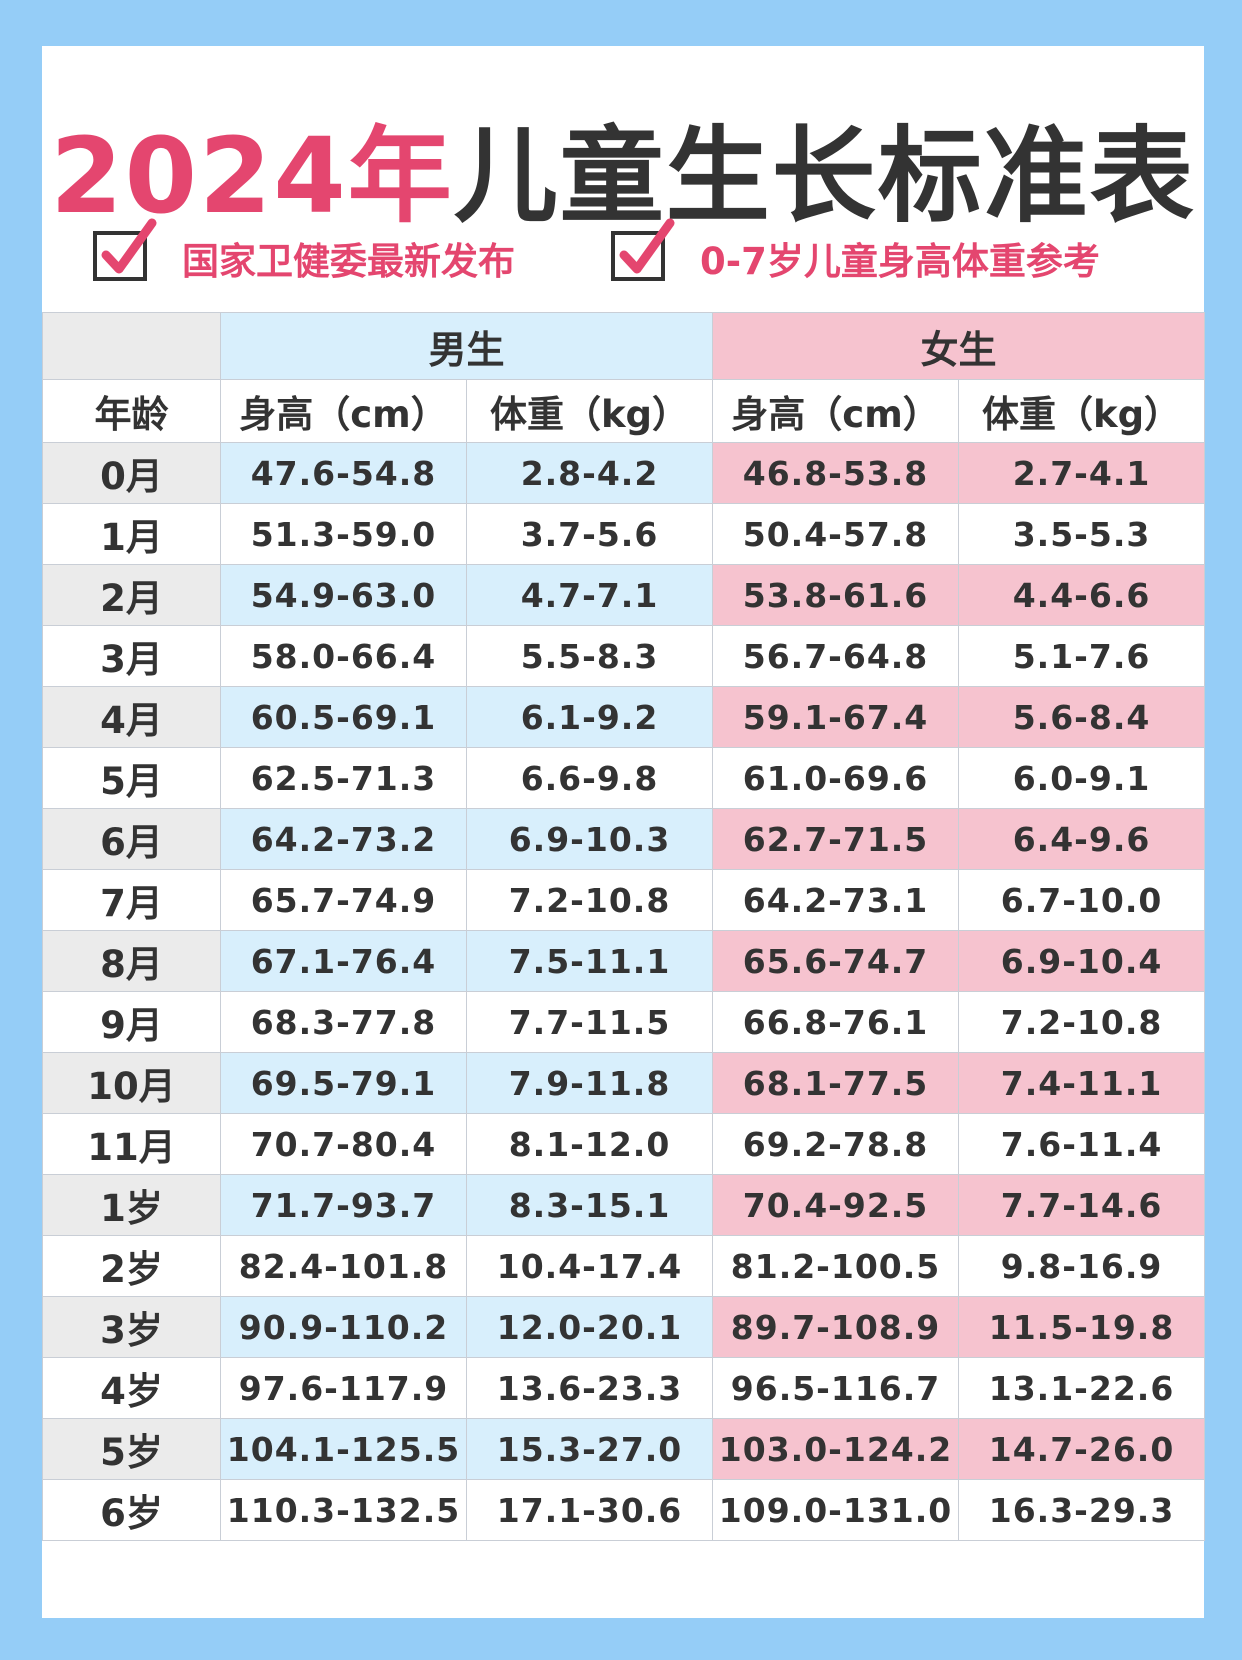 This screenshot has height=1660, width=1242. What do you see at coordinates (343, 1205) in the screenshot?
I see `boys-height-cell: 71.7-93.7` at bounding box center [343, 1205].